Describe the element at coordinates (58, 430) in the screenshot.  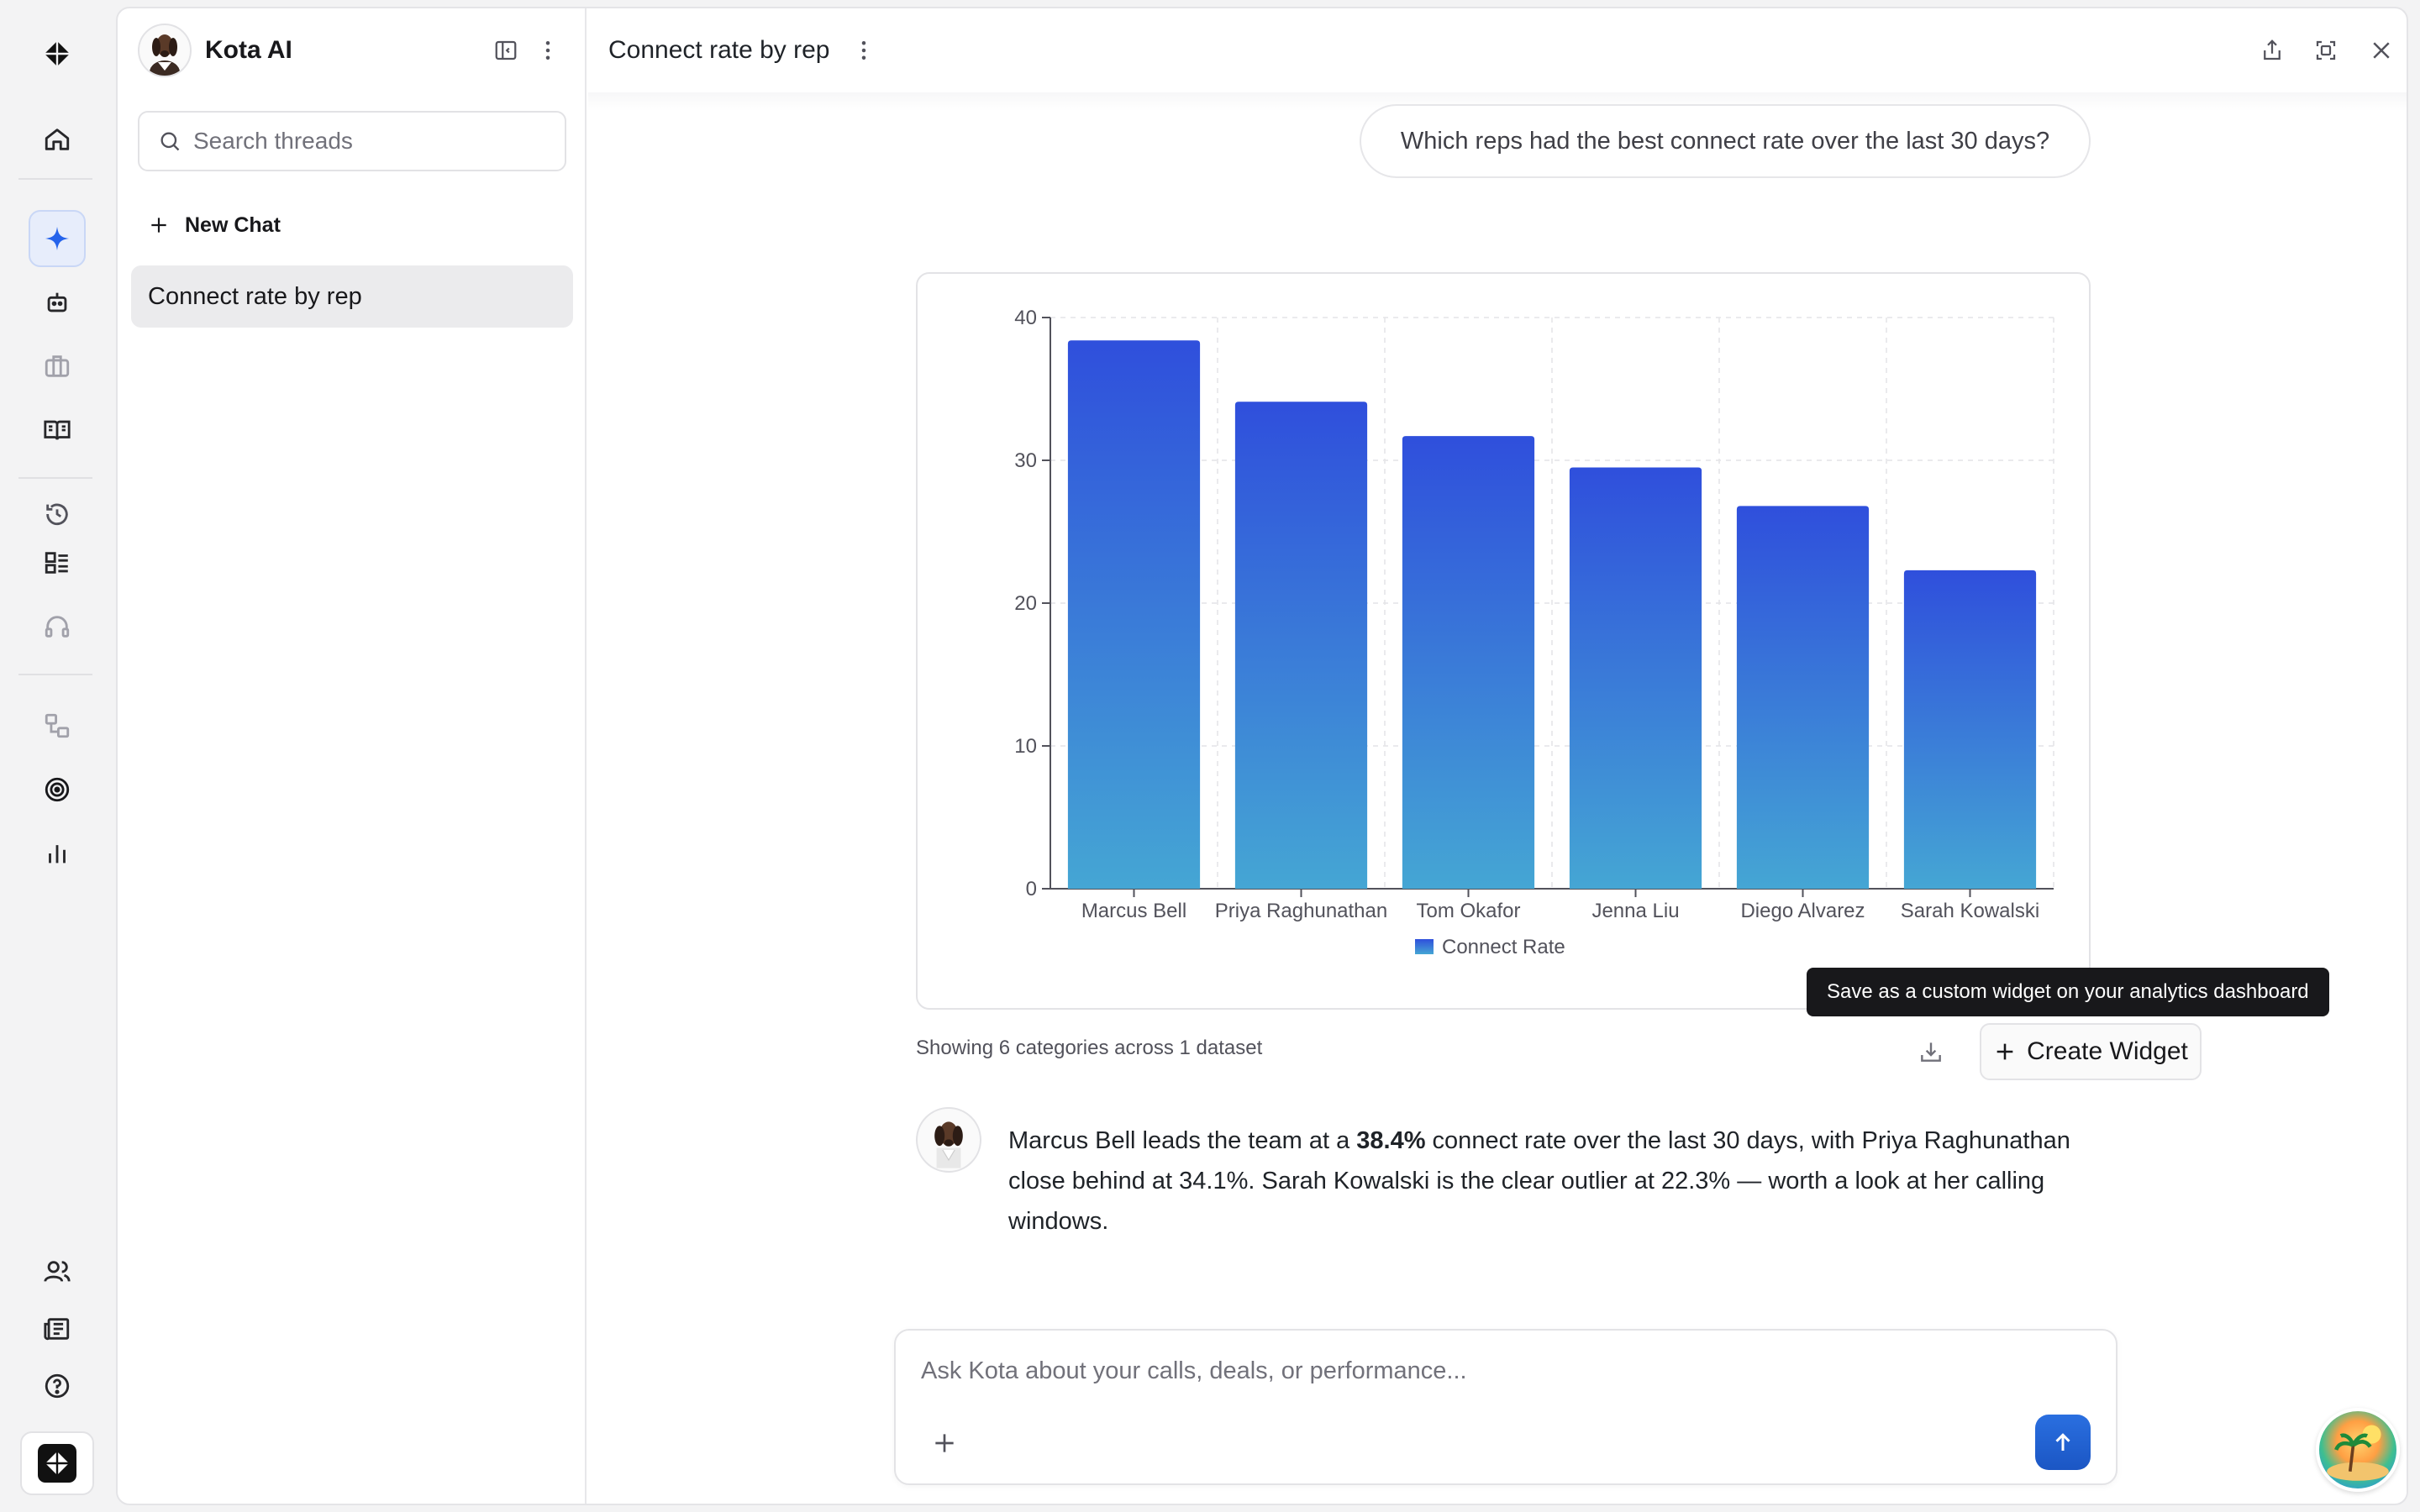
I see `book-icon` at that location.